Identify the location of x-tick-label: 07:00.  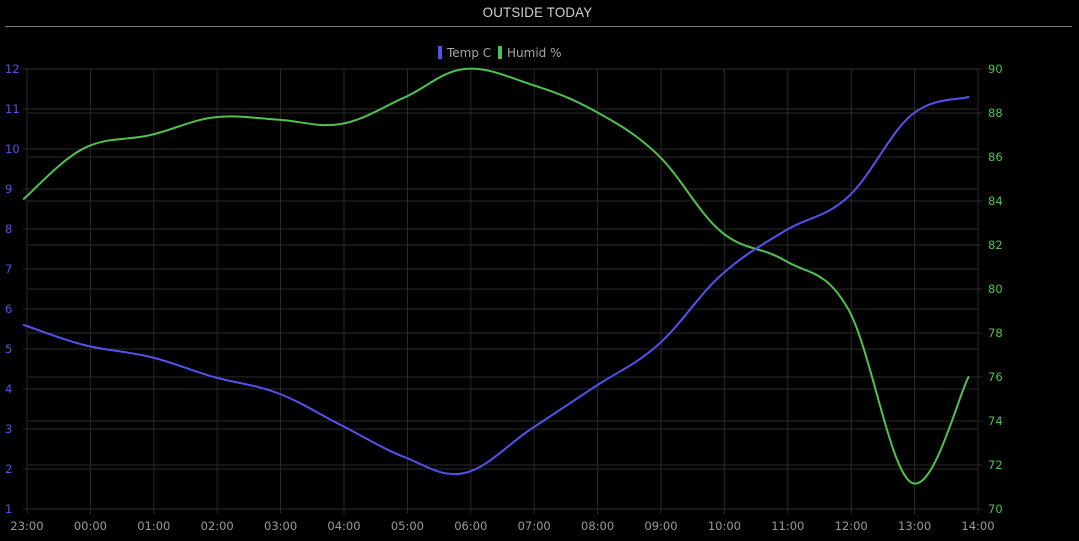
(534, 526).